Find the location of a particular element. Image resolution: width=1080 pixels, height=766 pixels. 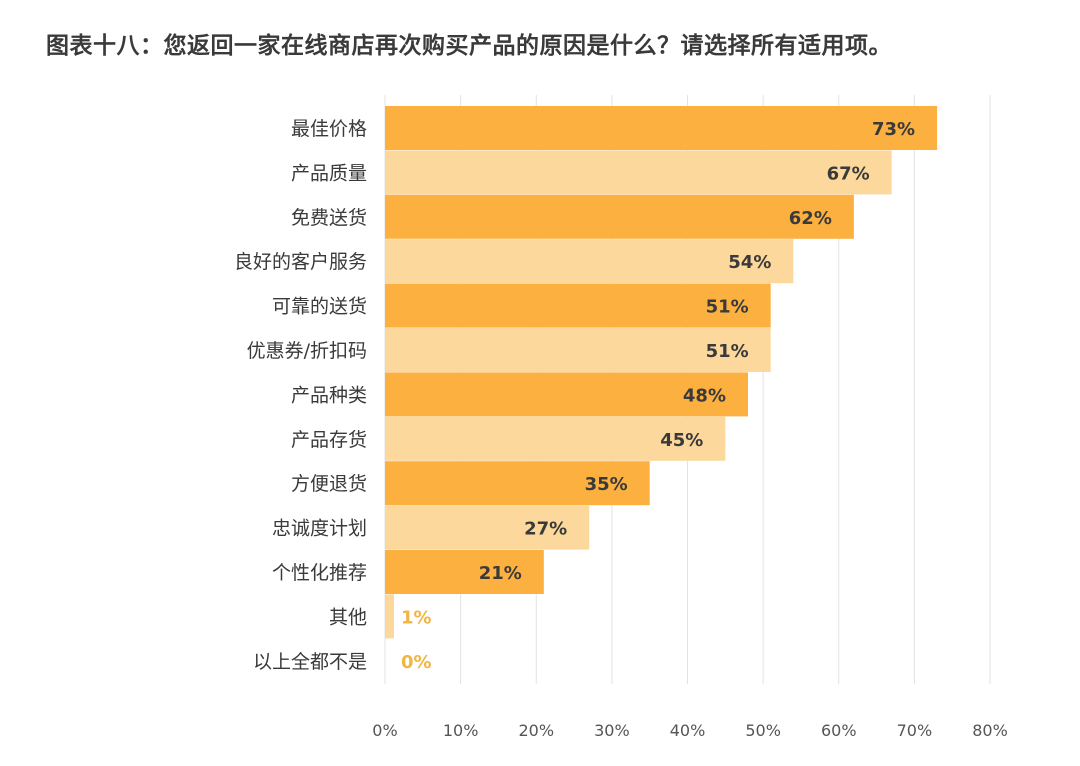

value-label: 62% is located at coordinates (810, 218).